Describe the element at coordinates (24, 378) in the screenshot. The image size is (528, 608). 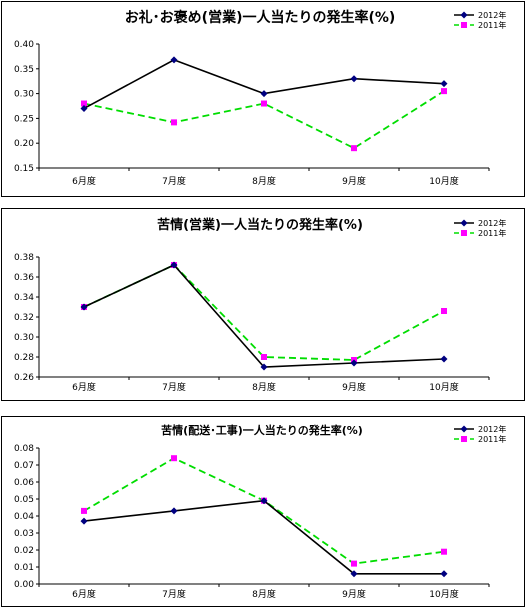
I see `y-tick-label: 0.26` at that location.